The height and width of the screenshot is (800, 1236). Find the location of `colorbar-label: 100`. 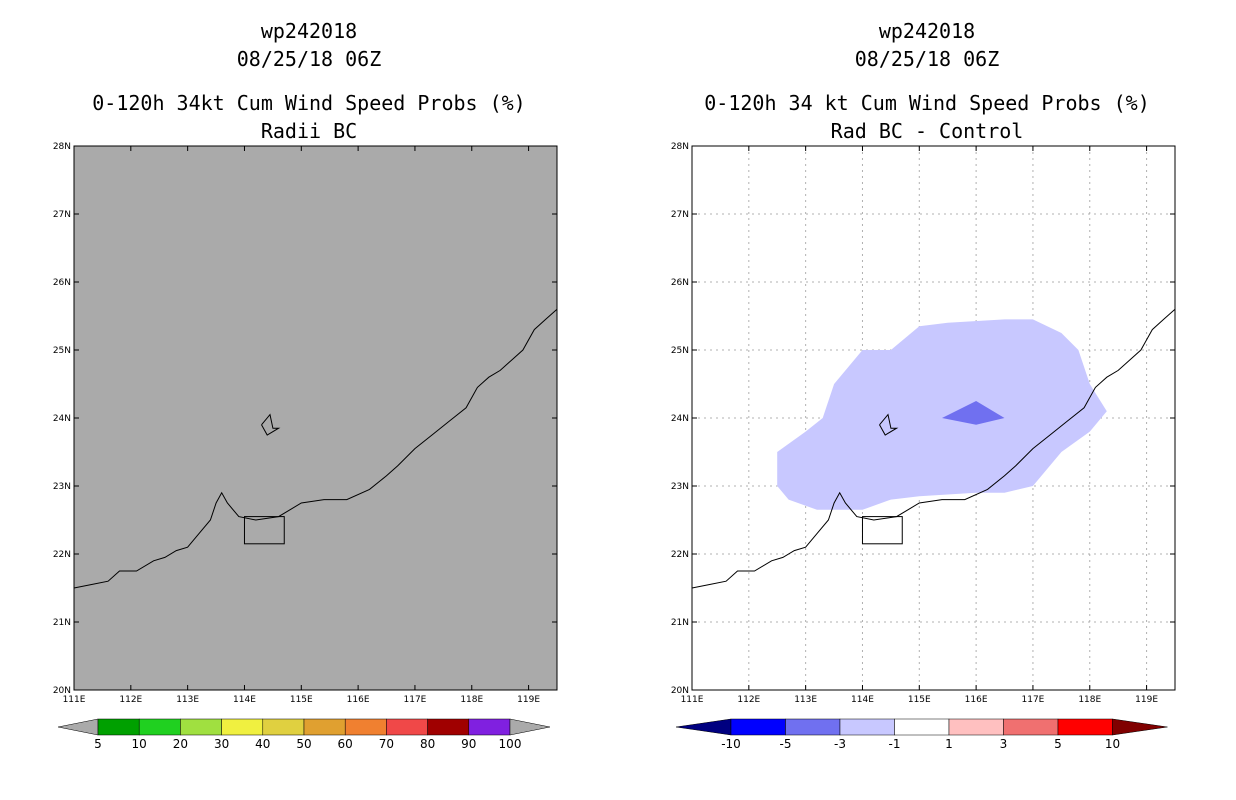

colorbar-label: 100 is located at coordinates (510, 744).